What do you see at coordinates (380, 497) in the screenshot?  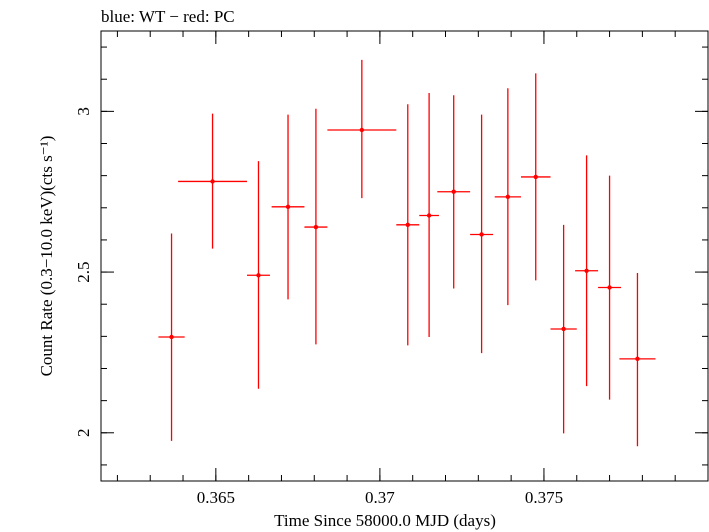 I see `x-tick-label: 0.37` at bounding box center [380, 497].